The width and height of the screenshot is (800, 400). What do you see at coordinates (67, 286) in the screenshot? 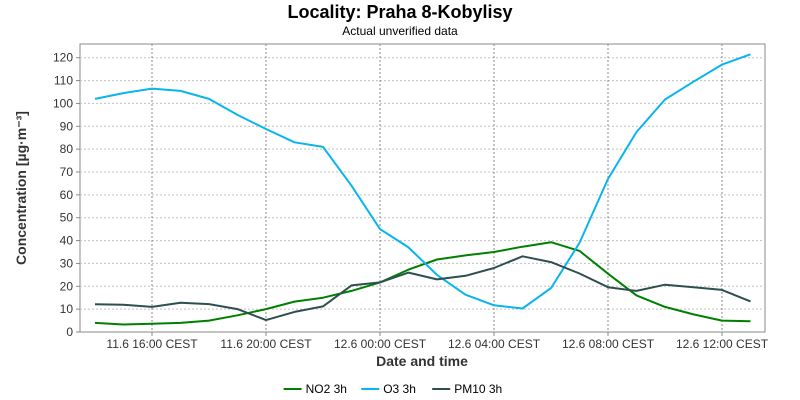
I see `y-tick-label: 20` at bounding box center [67, 286].